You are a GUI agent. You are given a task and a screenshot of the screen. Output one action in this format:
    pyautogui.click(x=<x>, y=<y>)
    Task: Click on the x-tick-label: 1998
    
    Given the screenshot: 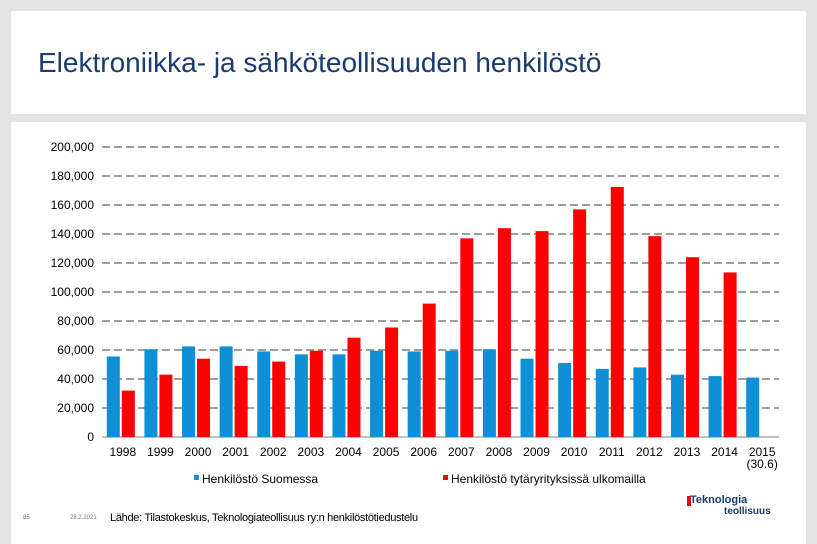 What is the action you would take?
    pyautogui.click(x=122, y=452)
    